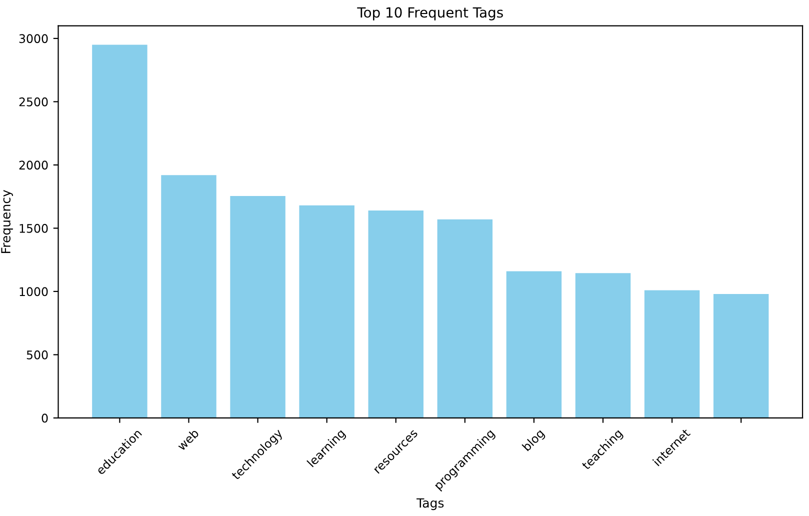  I want to click on y-tick-label: 1000, so click(34, 291).